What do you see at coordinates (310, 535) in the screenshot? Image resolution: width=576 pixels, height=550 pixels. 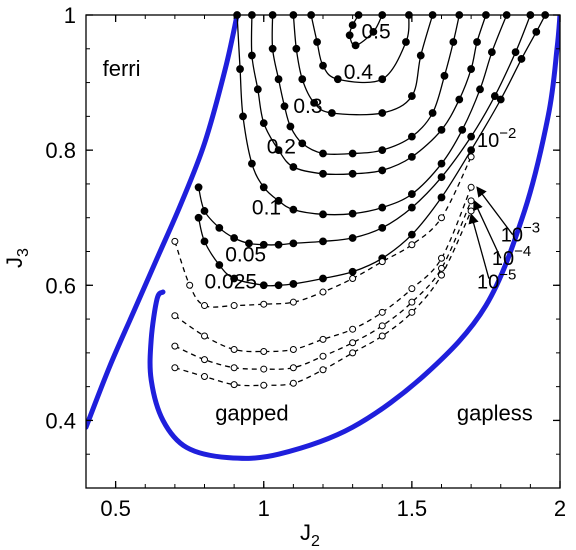 I see `x-axis-title: J2` at bounding box center [310, 535].